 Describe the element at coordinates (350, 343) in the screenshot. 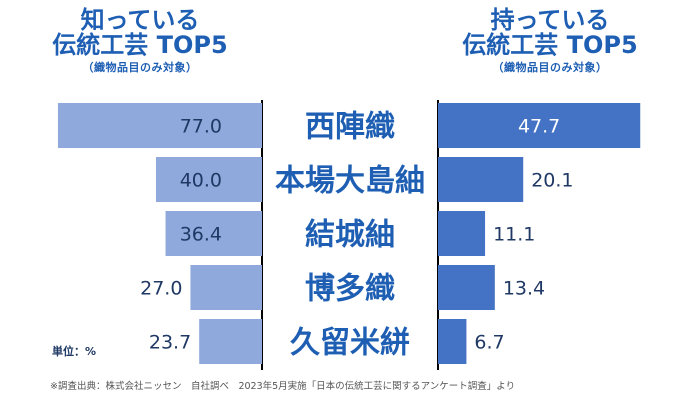

I see `category-label: 久留米絣` at that location.